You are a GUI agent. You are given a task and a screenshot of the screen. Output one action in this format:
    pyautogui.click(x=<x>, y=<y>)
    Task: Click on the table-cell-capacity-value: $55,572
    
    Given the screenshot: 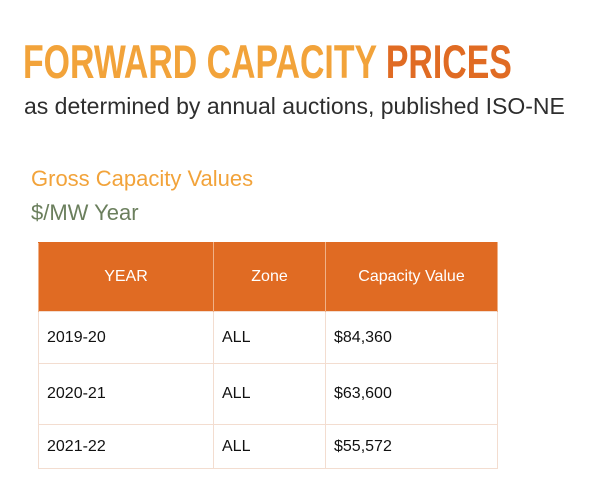 What is the action you would take?
    pyautogui.click(x=411, y=446)
    